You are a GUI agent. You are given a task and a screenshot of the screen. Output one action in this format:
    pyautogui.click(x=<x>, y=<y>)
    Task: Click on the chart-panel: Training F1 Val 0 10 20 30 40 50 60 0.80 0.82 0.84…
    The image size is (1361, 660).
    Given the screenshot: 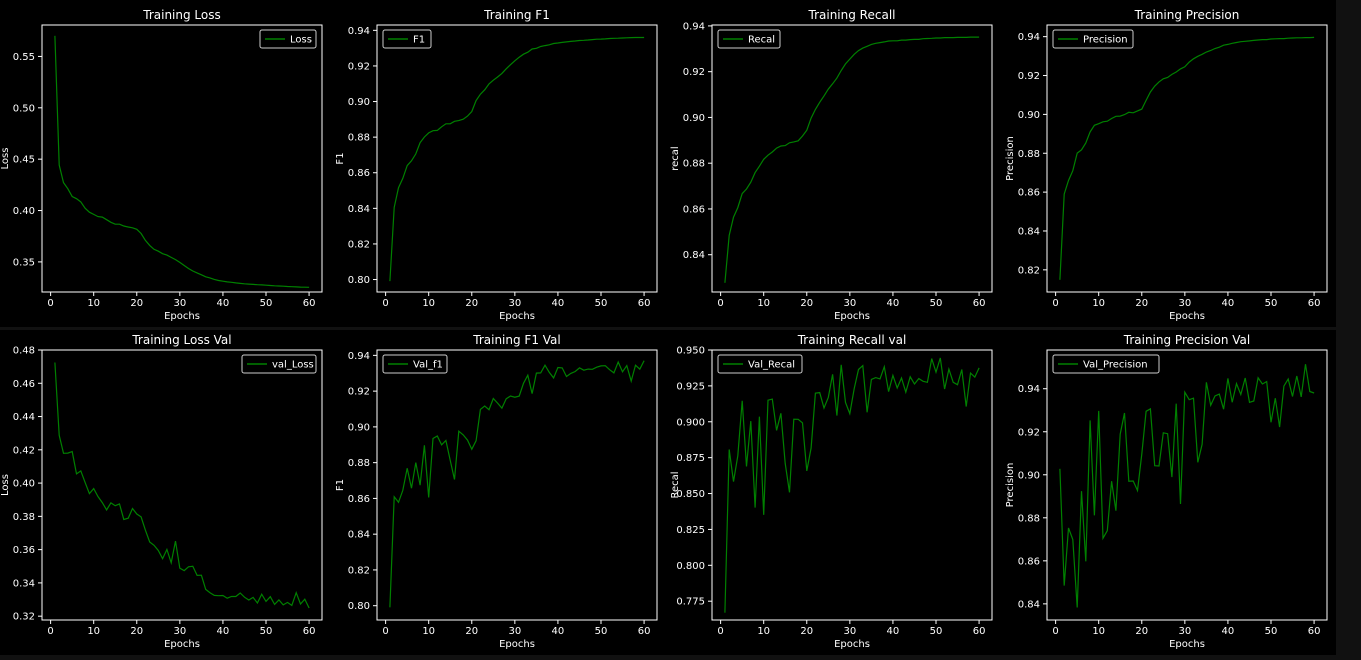 What is the action you would take?
    pyautogui.click(x=496, y=491)
    